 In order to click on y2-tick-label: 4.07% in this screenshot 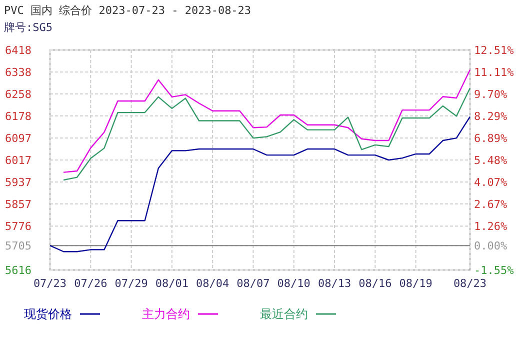, I will do `click(491, 183)`.